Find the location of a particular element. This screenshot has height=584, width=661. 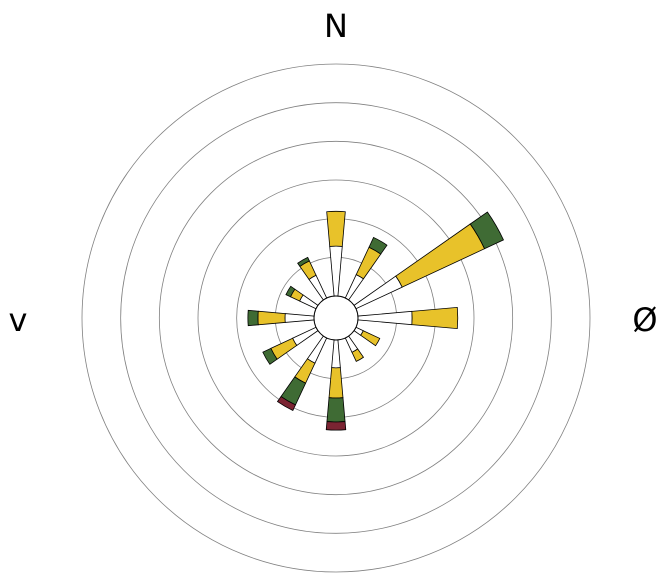

east-label: Ø is located at coordinates (644, 320).